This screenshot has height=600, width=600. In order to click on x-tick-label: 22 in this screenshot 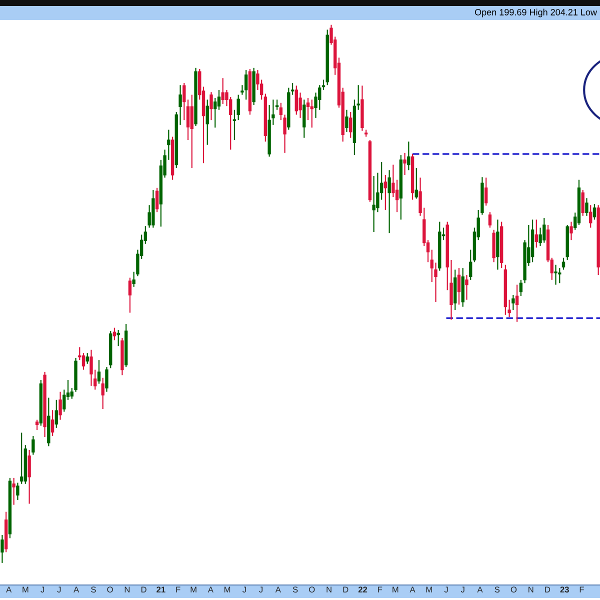, I will do `click(363, 589)`.